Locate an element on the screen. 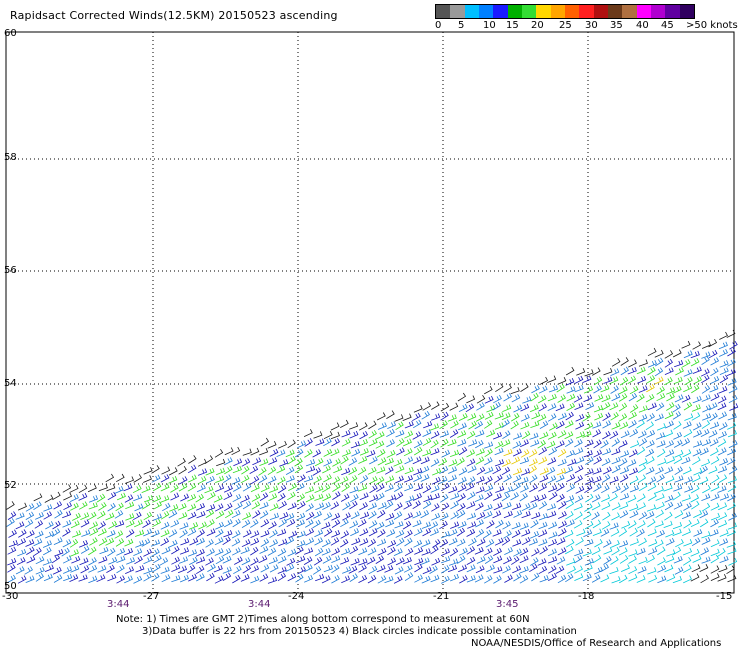  latitude-label: 56 is located at coordinates (10, 270).